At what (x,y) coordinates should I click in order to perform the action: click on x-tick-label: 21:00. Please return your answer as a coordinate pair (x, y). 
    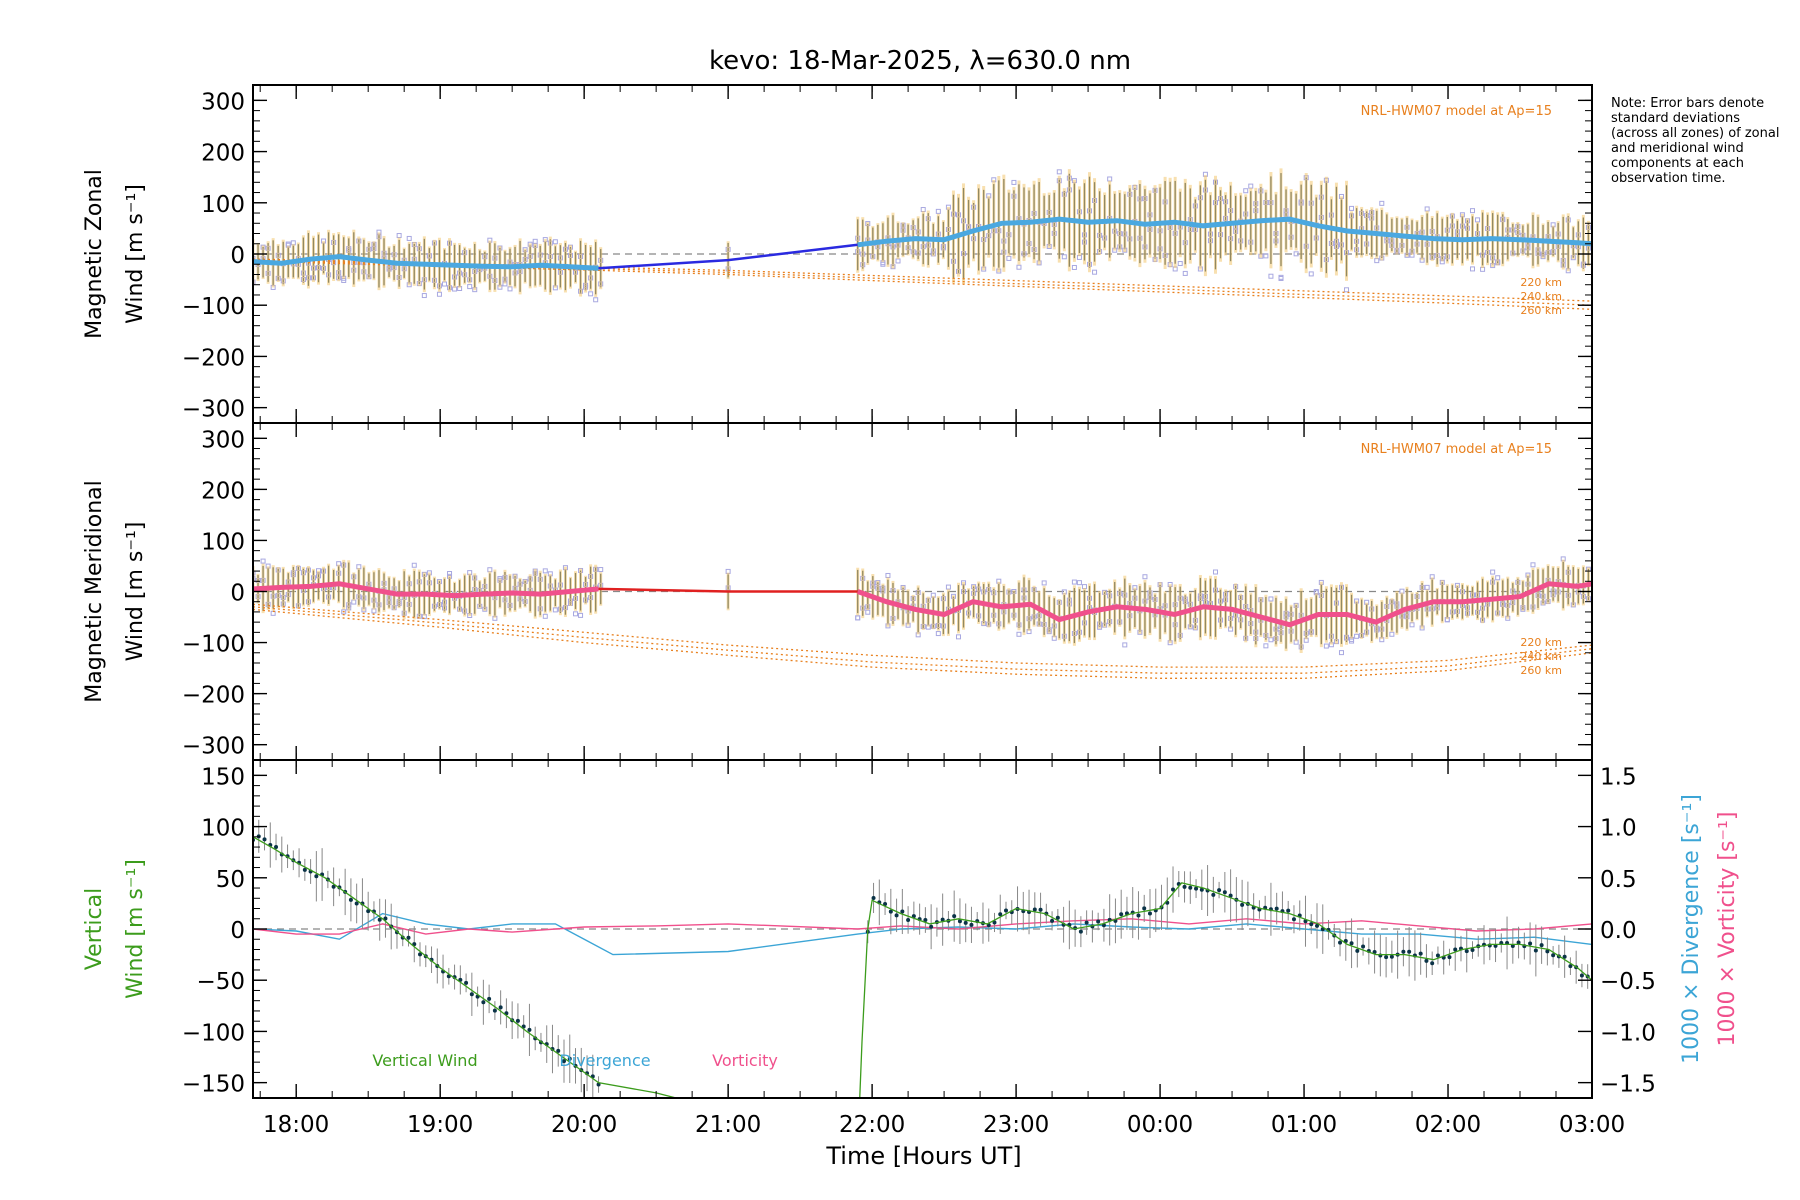
    Looking at the image, I should click on (728, 1125).